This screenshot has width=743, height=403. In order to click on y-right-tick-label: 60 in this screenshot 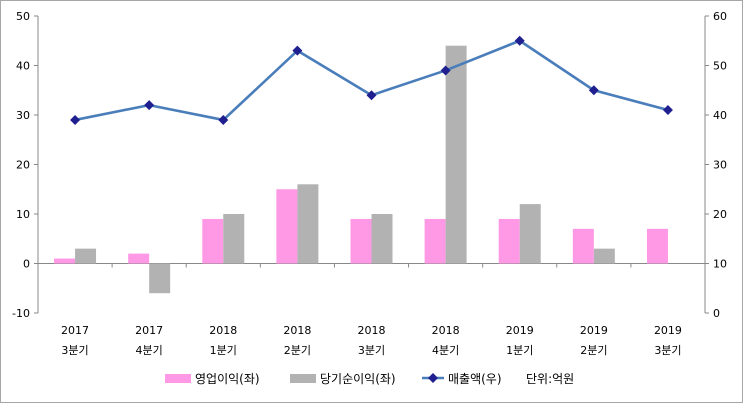, I will do `click(720, 16)`.